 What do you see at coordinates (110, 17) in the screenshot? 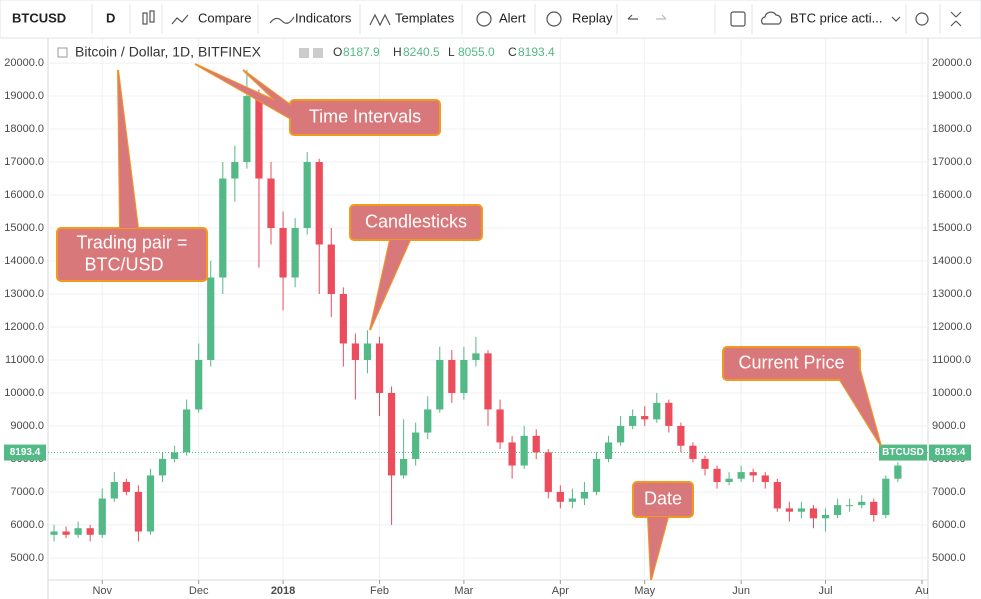
I see `interval: D` at bounding box center [110, 17].